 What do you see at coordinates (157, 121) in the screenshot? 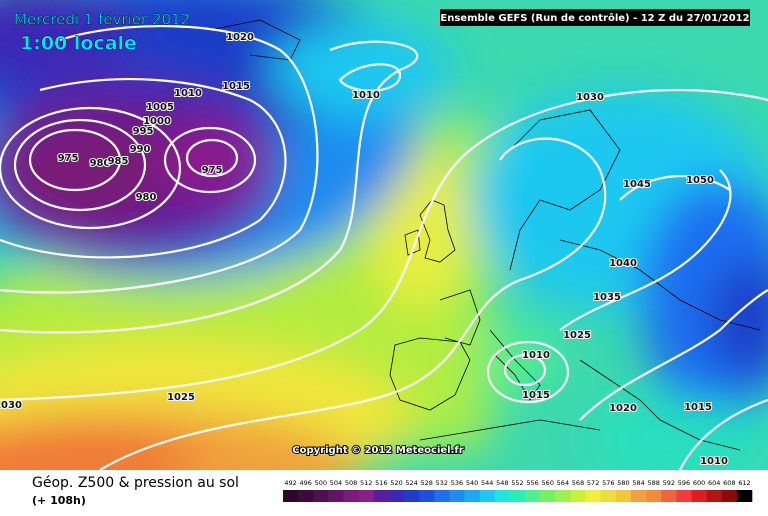
I see `isobar-label: 1000` at bounding box center [157, 121].